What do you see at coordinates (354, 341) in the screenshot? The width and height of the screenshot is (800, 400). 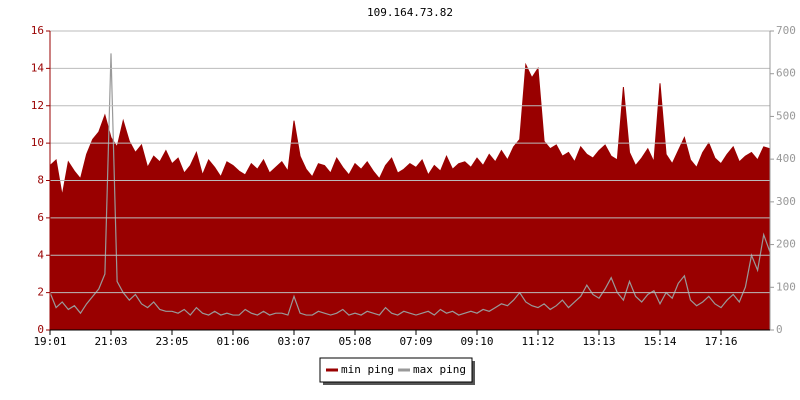 I see `x-tick-label: 05:08` at bounding box center [354, 341].